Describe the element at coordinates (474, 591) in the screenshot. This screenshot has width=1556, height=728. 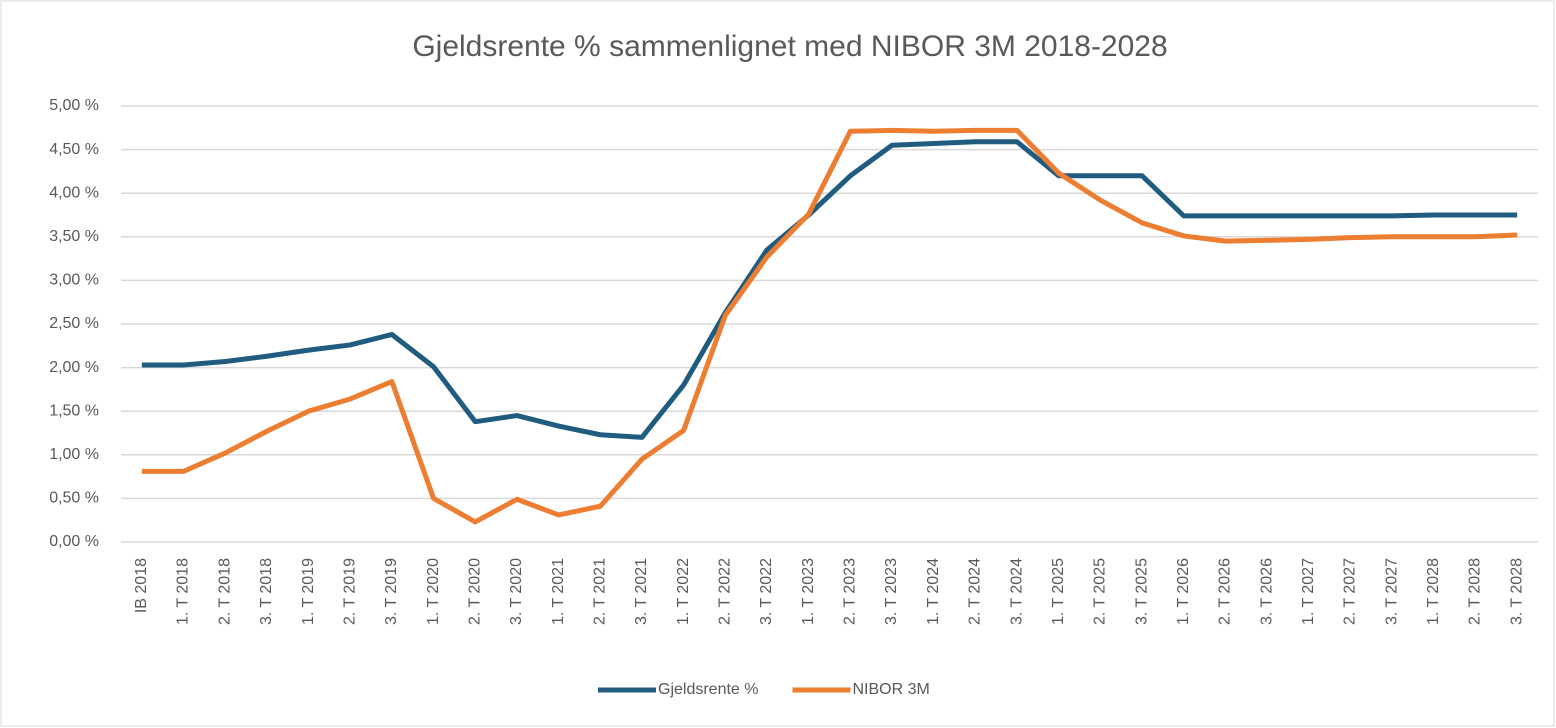
I see `x-tick-label: 2. T 2020` at that location.